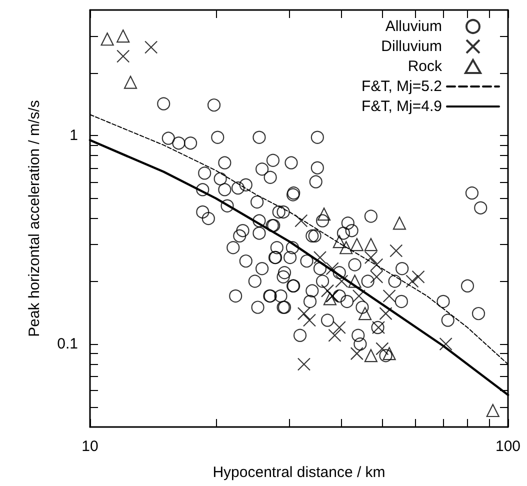  What do you see at coordinates (402, 86) in the screenshot?
I see `legend-label: F&T, Mj=5.2` at bounding box center [402, 86].